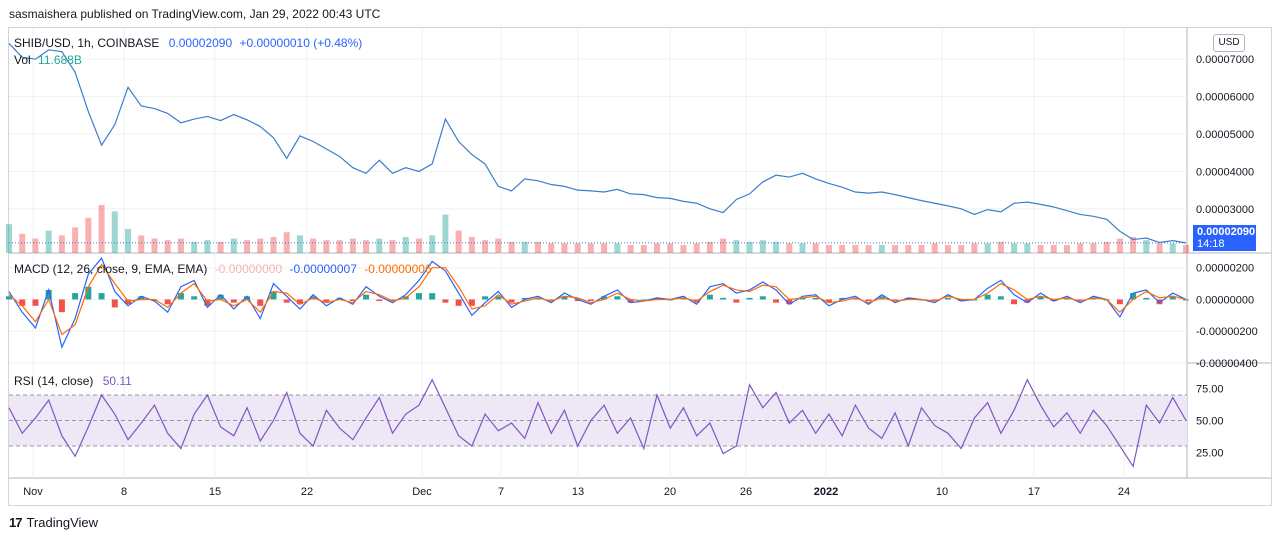  What do you see at coordinates (323, 269) in the screenshot?
I see `macd-value: -0.00000007` at bounding box center [323, 269].